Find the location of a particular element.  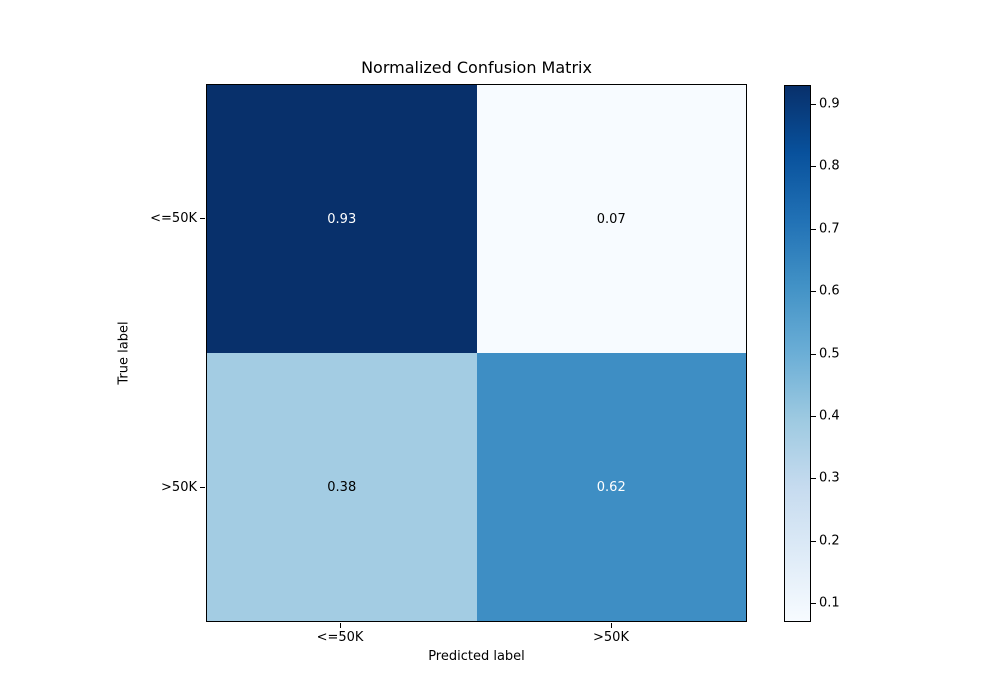

colorbar-tick-label: 0.8 is located at coordinates (829, 166).